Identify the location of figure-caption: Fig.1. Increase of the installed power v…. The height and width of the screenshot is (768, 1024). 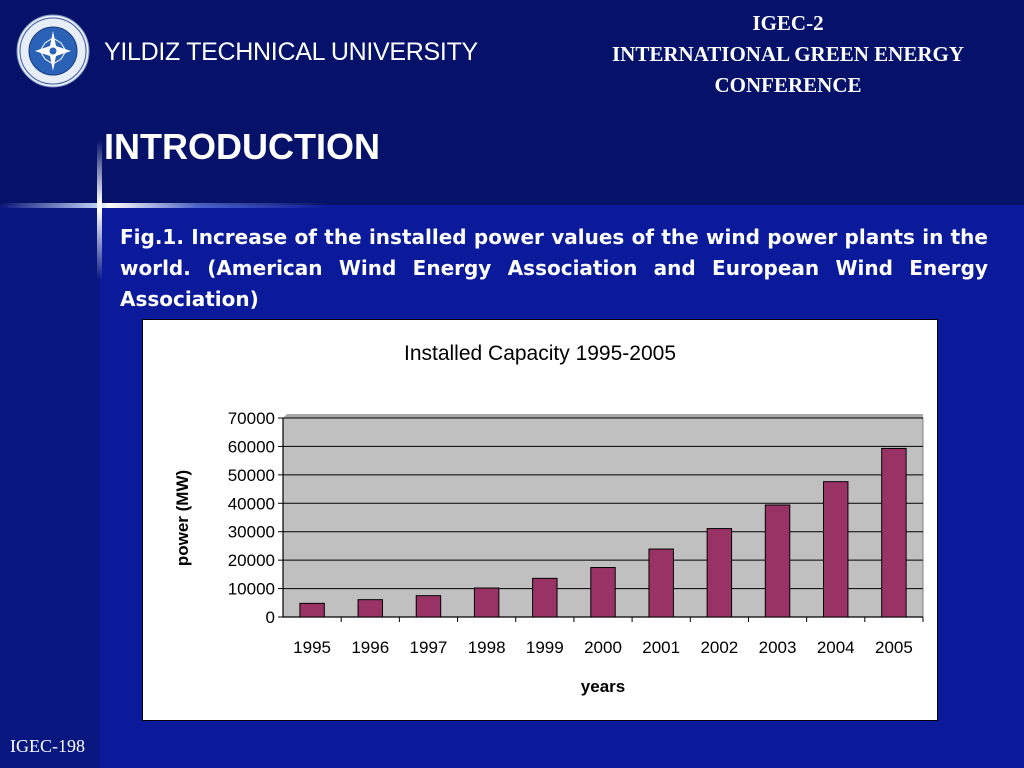
(554, 268).